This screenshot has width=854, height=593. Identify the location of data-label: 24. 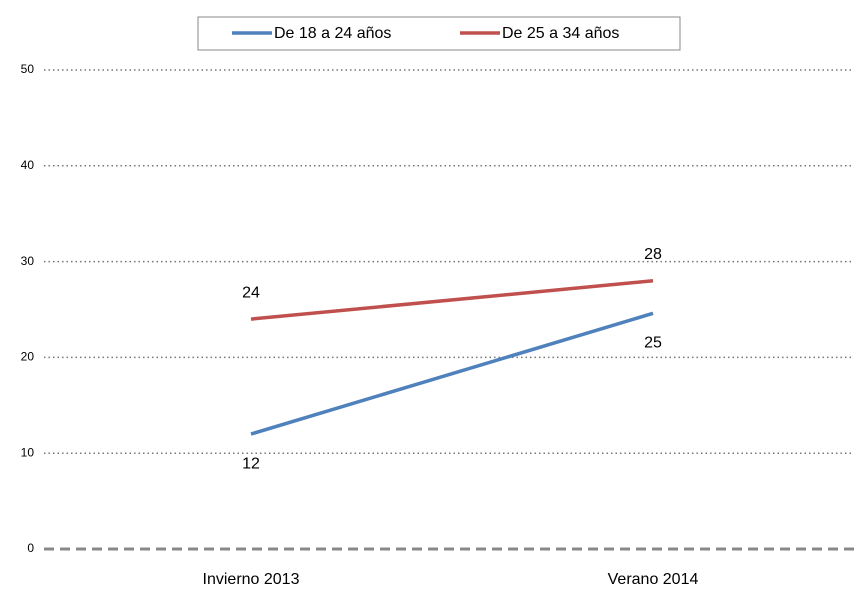
(251, 292).